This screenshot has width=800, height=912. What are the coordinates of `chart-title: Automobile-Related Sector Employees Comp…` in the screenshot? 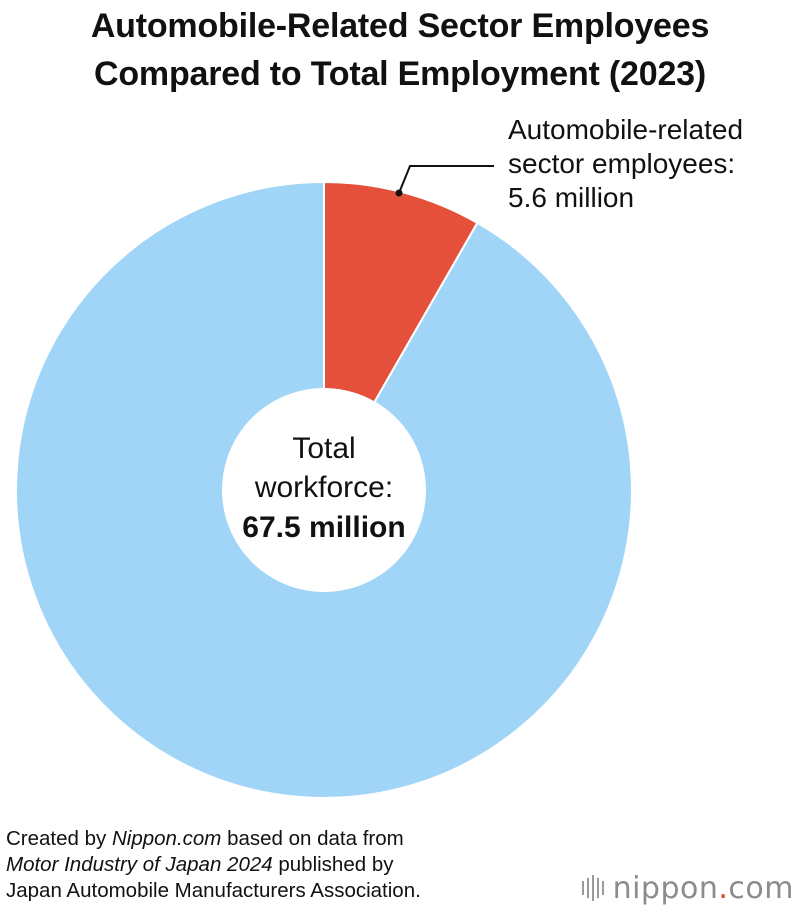 It's located at (400, 49).